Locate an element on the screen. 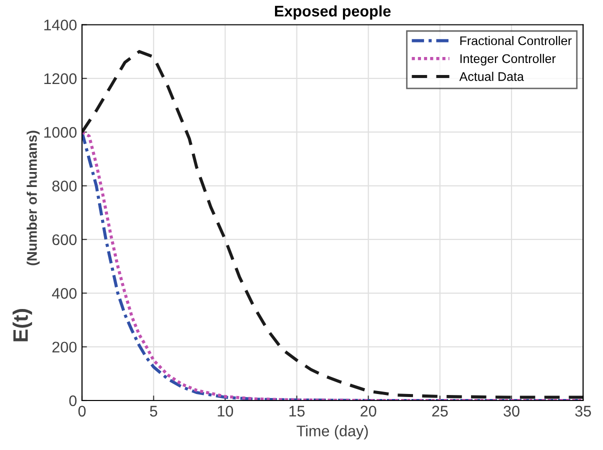 Image resolution: width=603 pixels, height=450 pixels. y-tick-label: 600 is located at coordinates (64, 240).